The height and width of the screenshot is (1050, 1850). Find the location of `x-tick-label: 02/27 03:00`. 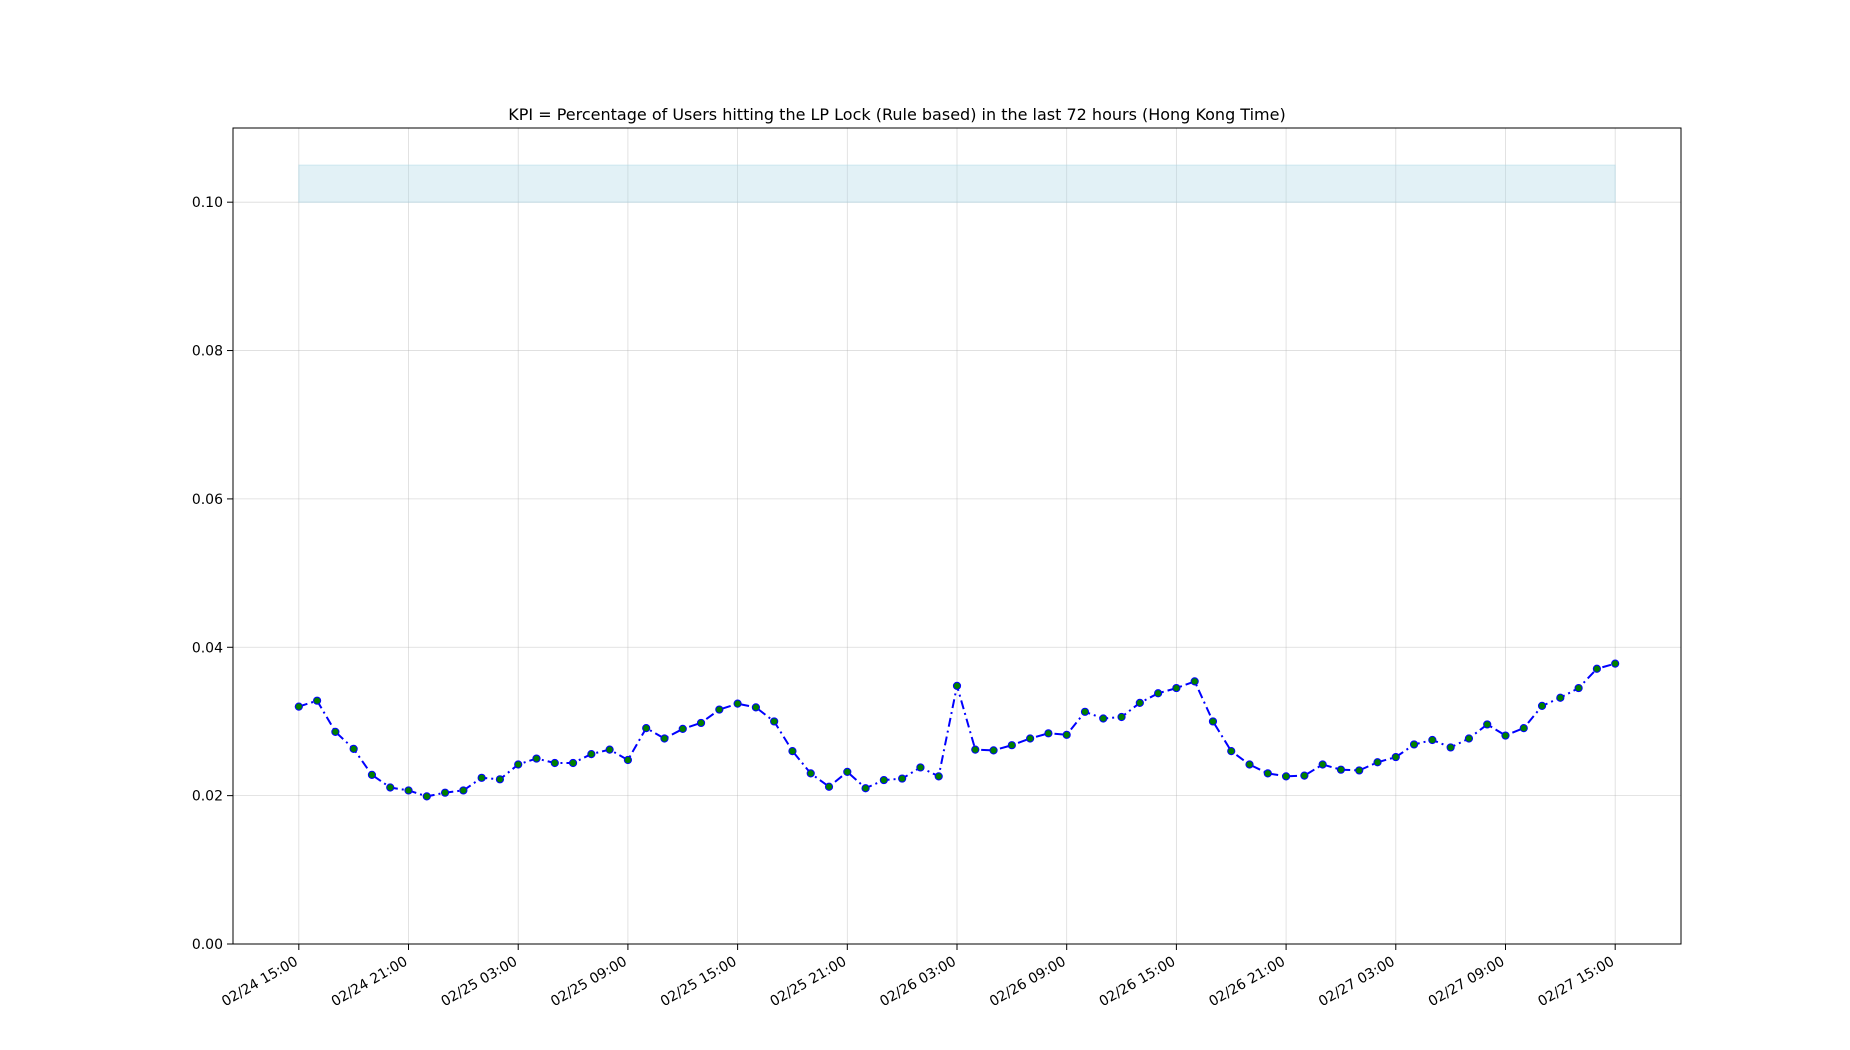

x-tick-label: 02/27 03:00 is located at coordinates (1357, 982).